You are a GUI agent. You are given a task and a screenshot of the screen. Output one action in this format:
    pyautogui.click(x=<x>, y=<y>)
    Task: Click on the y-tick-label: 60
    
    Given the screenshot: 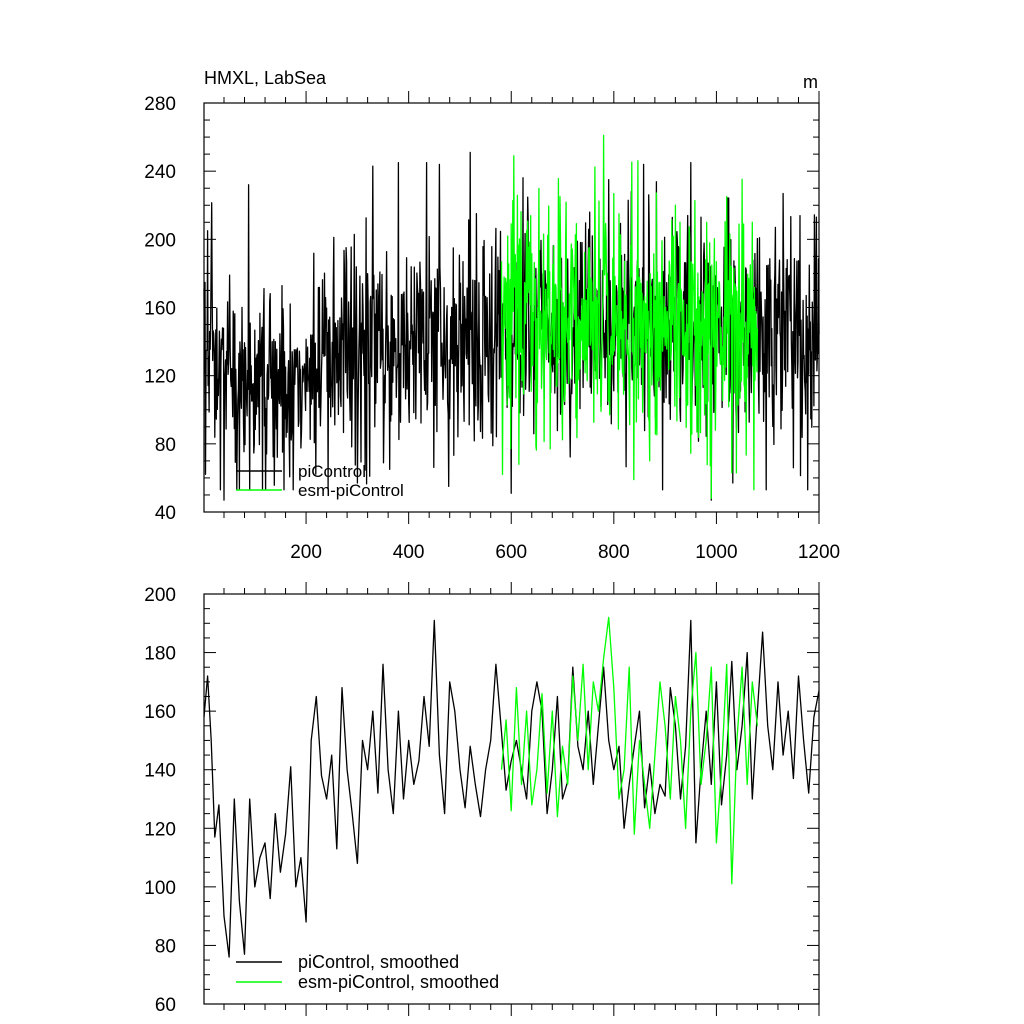 What is the action you would take?
    pyautogui.click(x=165, y=1005)
    